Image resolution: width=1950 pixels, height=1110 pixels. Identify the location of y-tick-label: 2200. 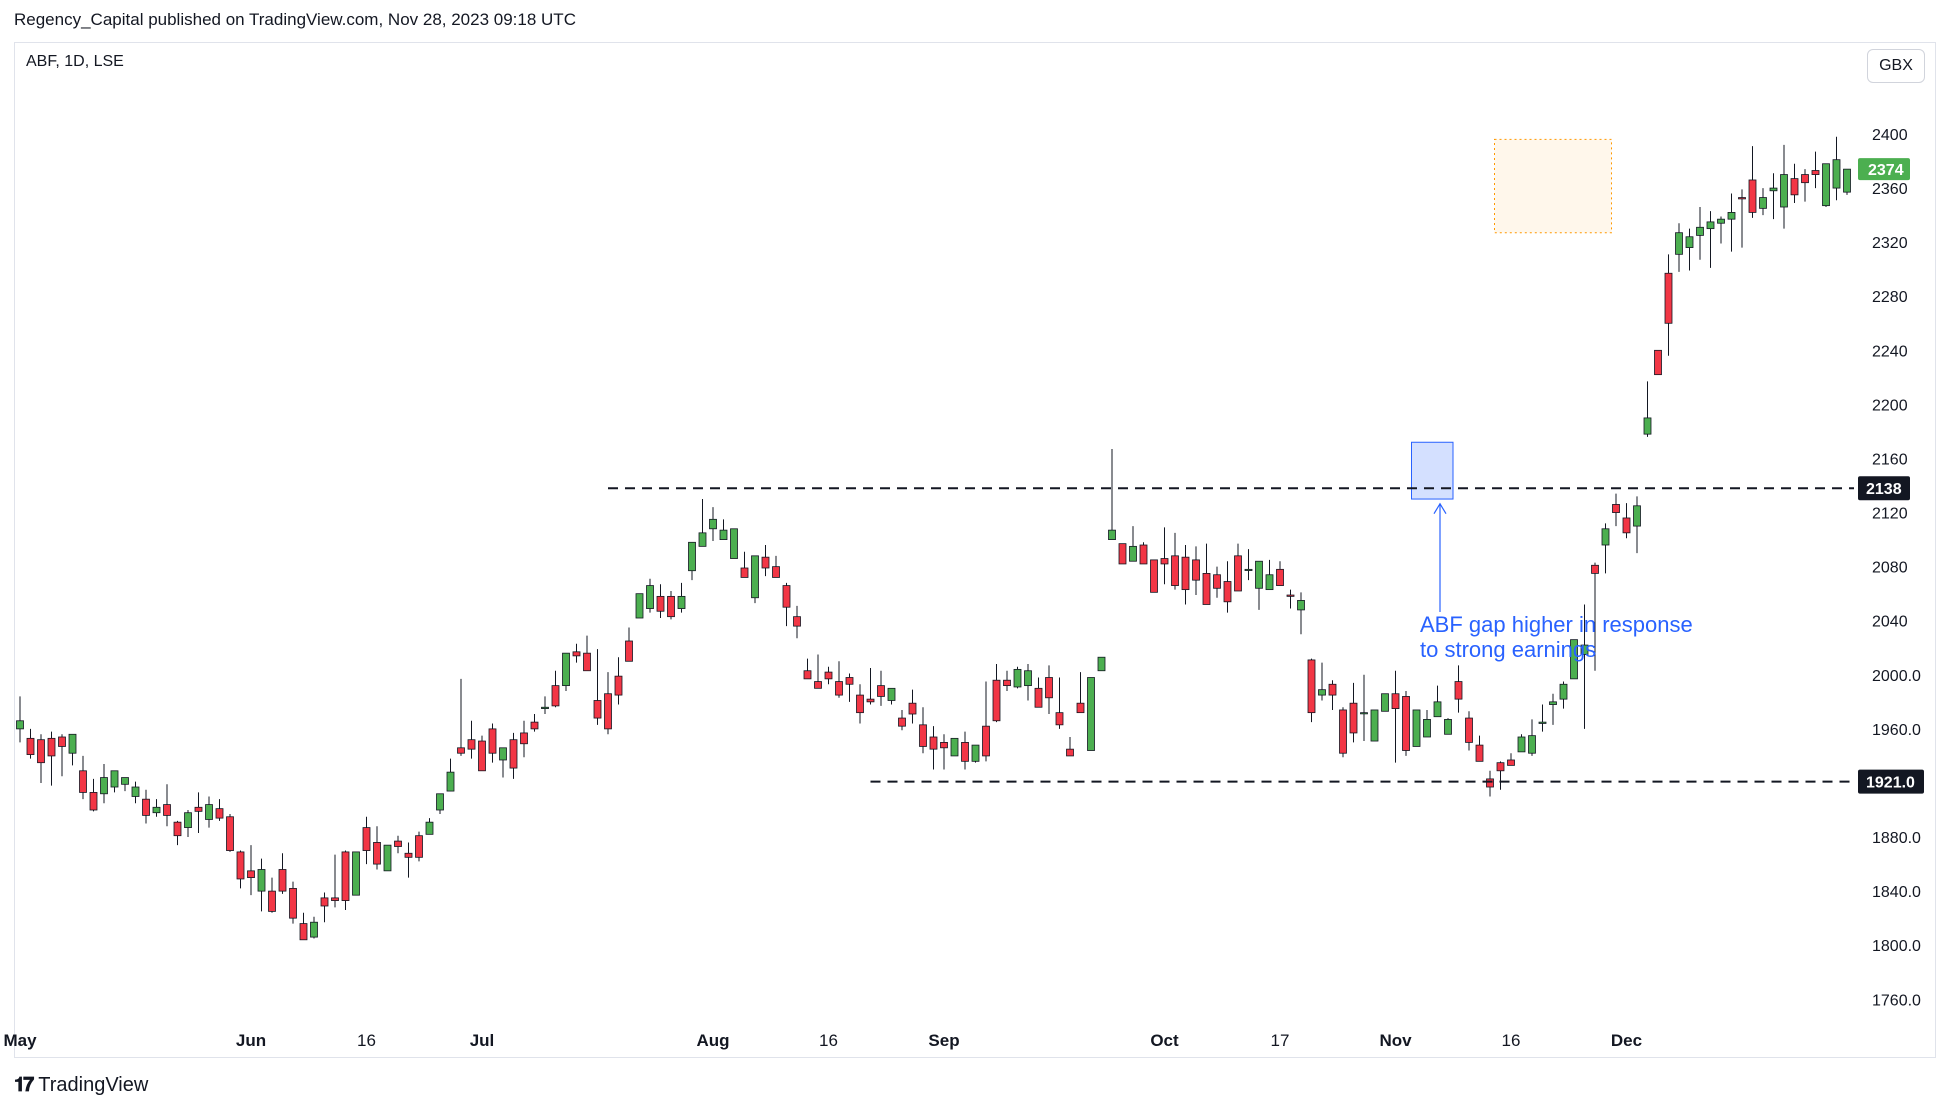
(1890, 405).